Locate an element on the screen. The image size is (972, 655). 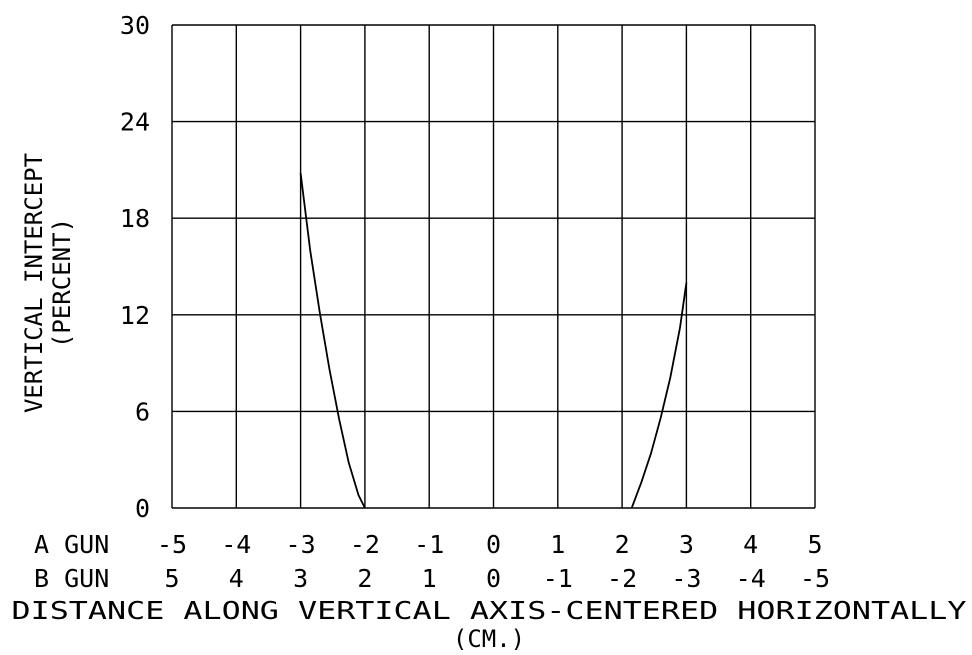
y-axis-label-line1: VERTICAL INTERCEPT is located at coordinates (34, 283).